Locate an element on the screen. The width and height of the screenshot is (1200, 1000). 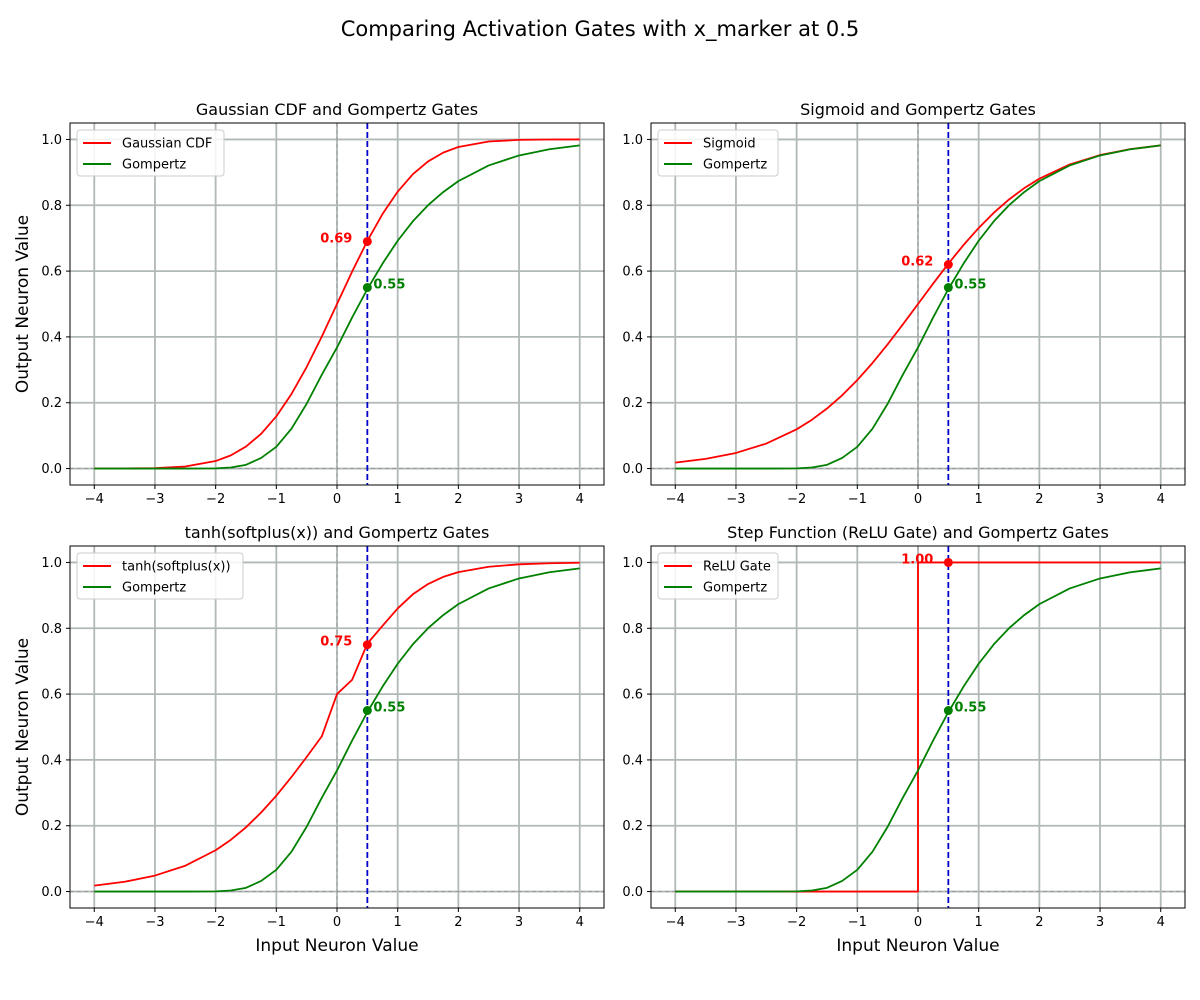
subplot-title: Sigmoid and Gompertz Gates is located at coordinates (918, 109).